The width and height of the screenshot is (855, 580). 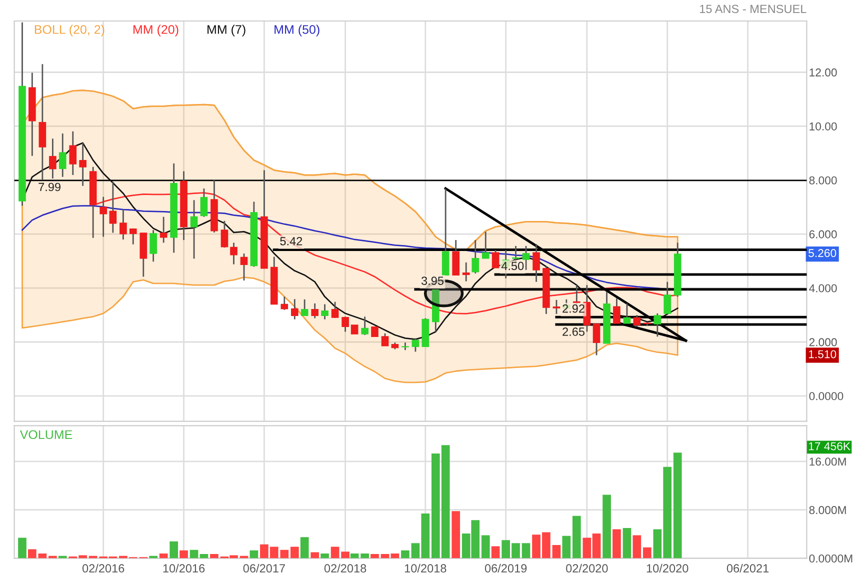 What do you see at coordinates (828, 462) in the screenshot?
I see `y-tick-label: 16.00M` at bounding box center [828, 462].